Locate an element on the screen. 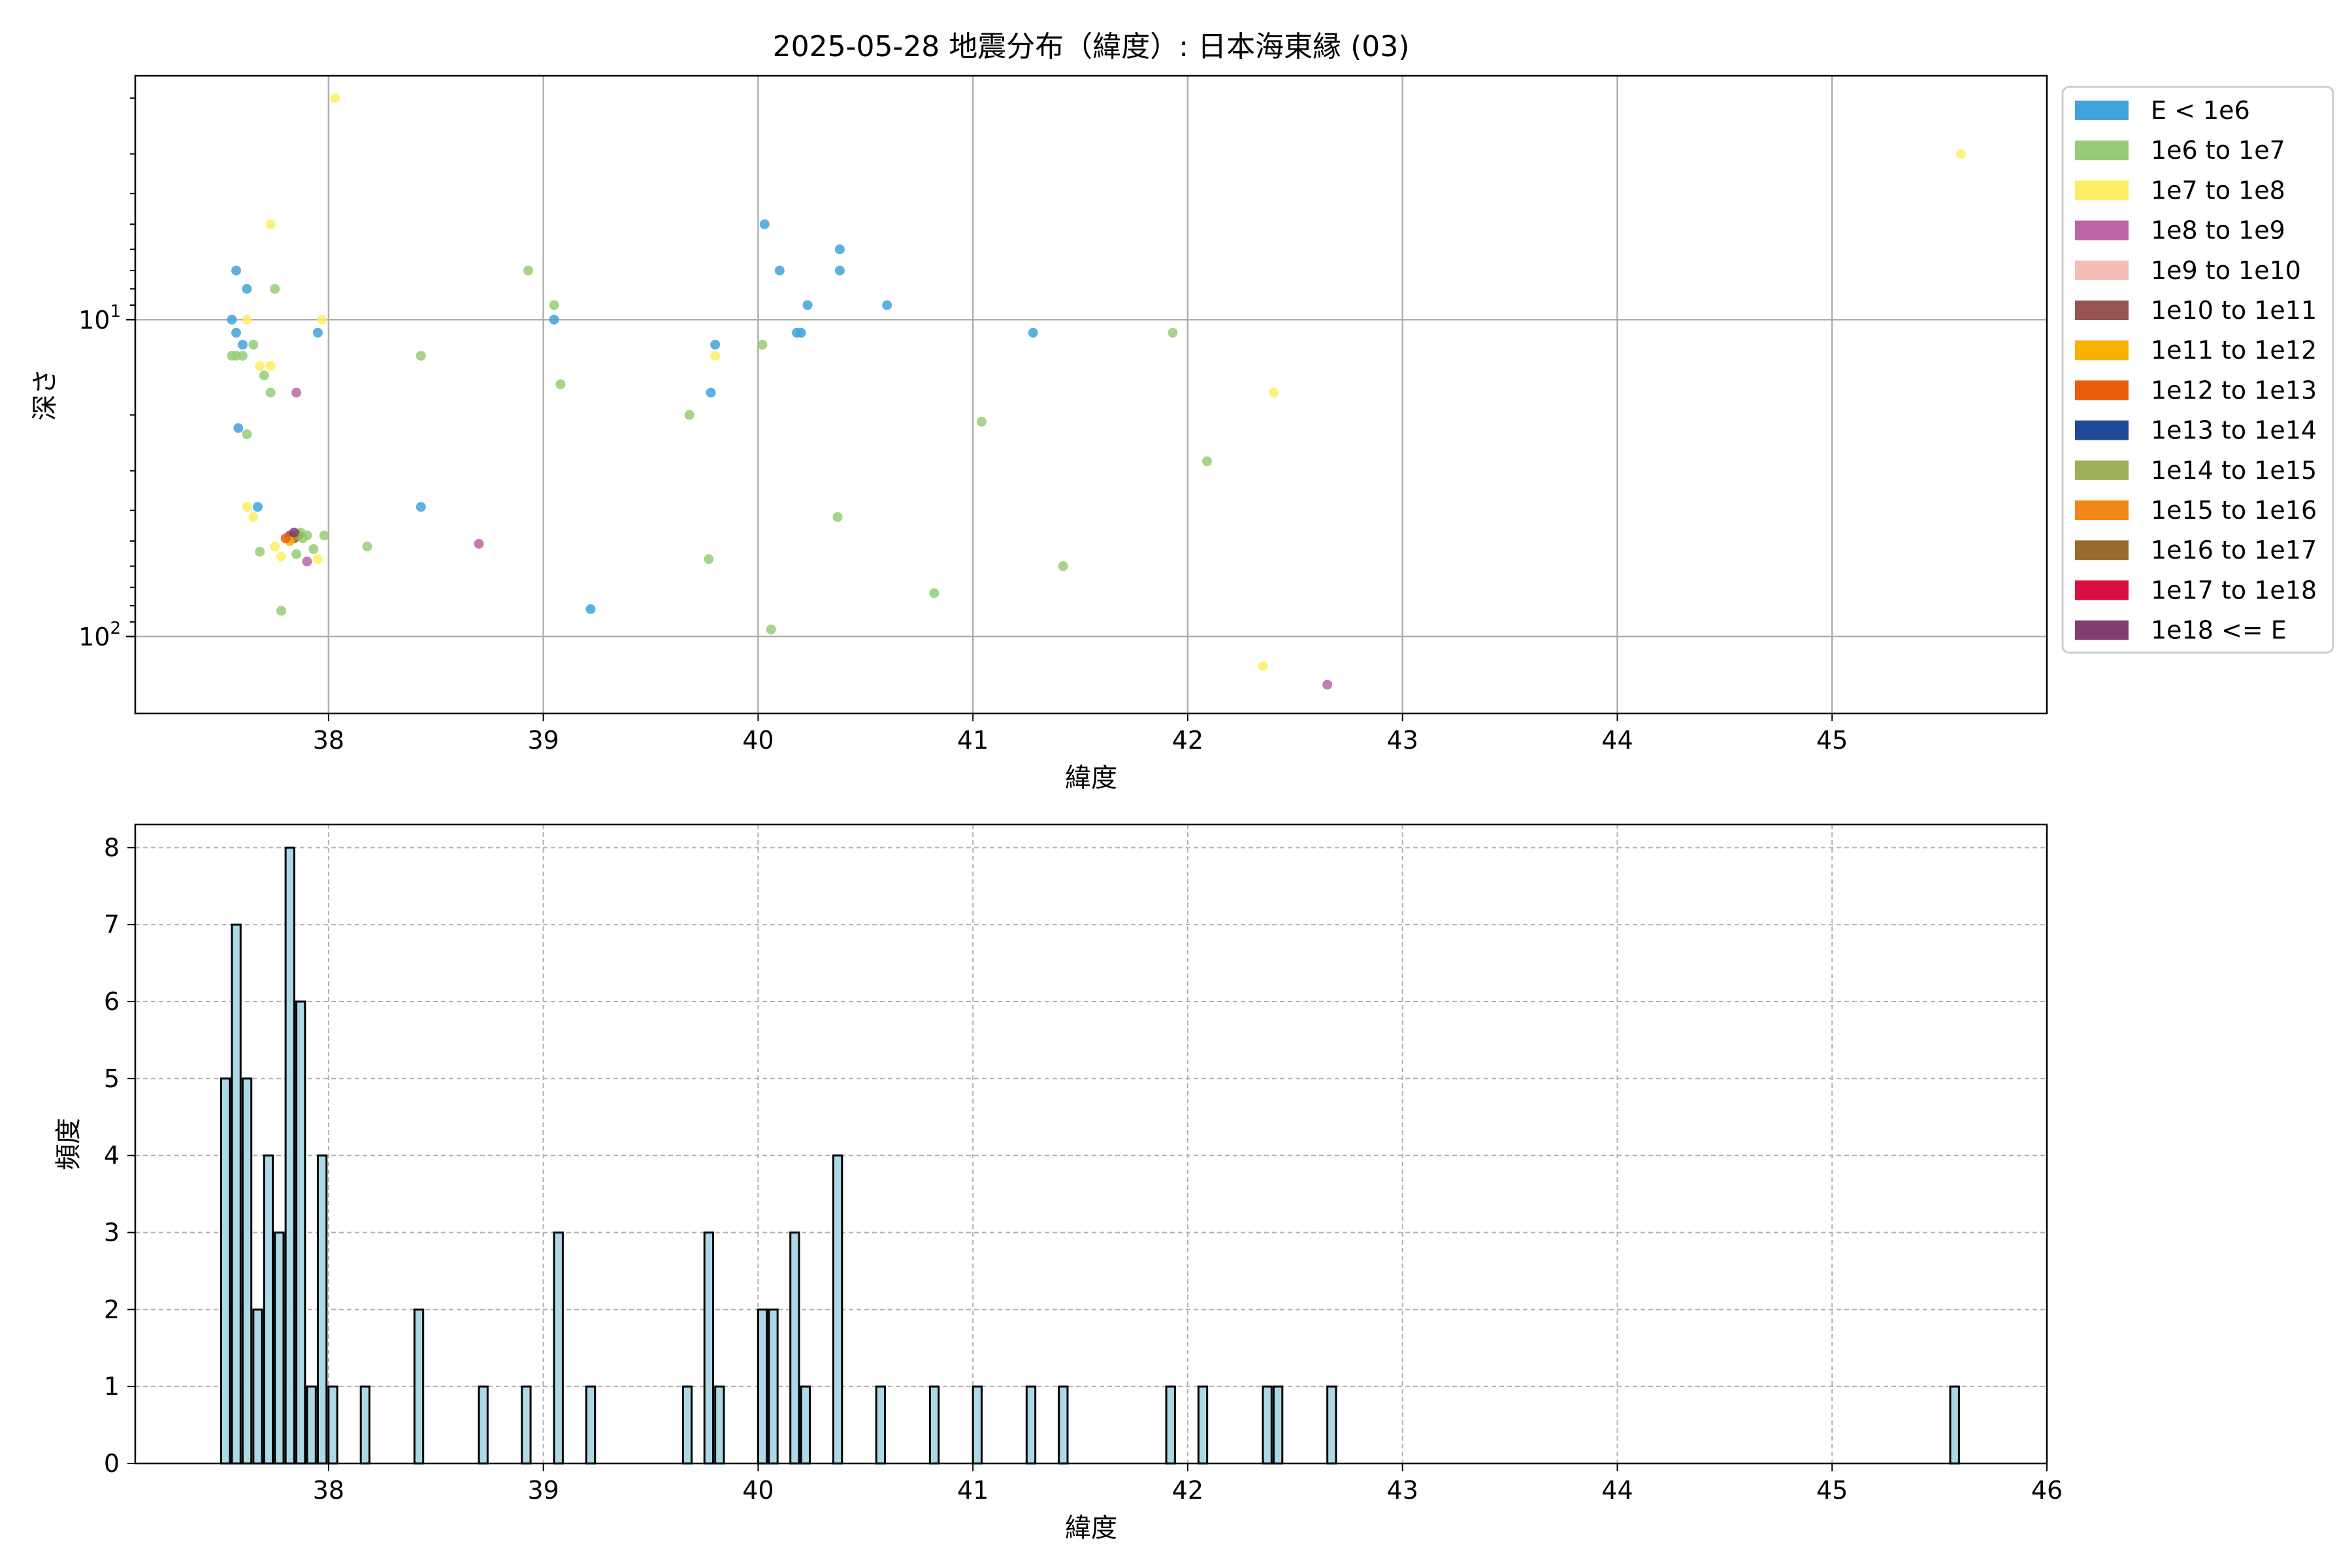 The height and width of the screenshot is (1568, 2352). y-tick-label: 1 is located at coordinates (112, 1386).